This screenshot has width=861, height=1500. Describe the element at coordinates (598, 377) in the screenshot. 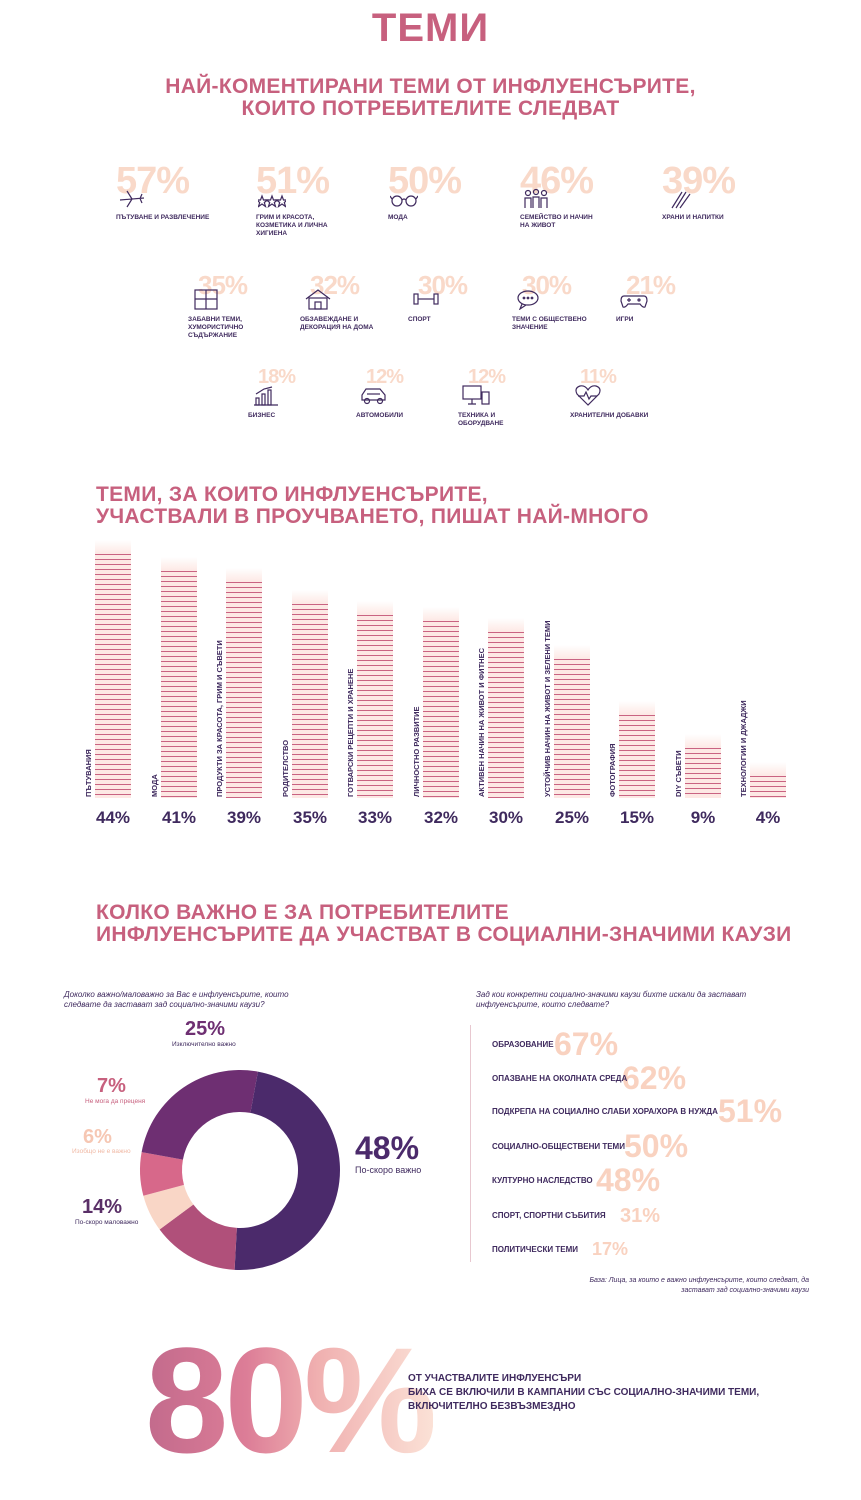

I see `topic-pct: 11%` at that location.